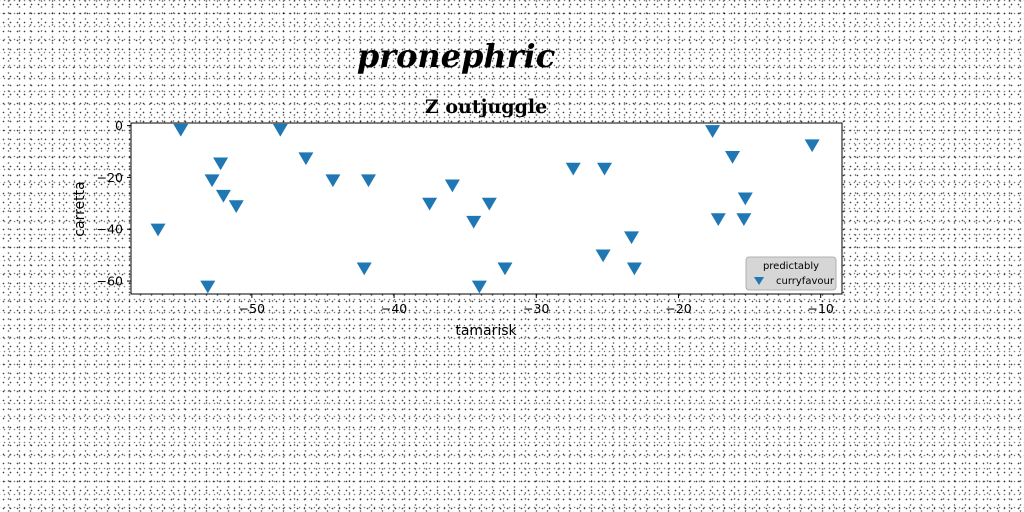 This screenshot has height=512, width=1024. What do you see at coordinates (110, 281) in the screenshot?
I see `y-tick-label: −60` at bounding box center [110, 281].